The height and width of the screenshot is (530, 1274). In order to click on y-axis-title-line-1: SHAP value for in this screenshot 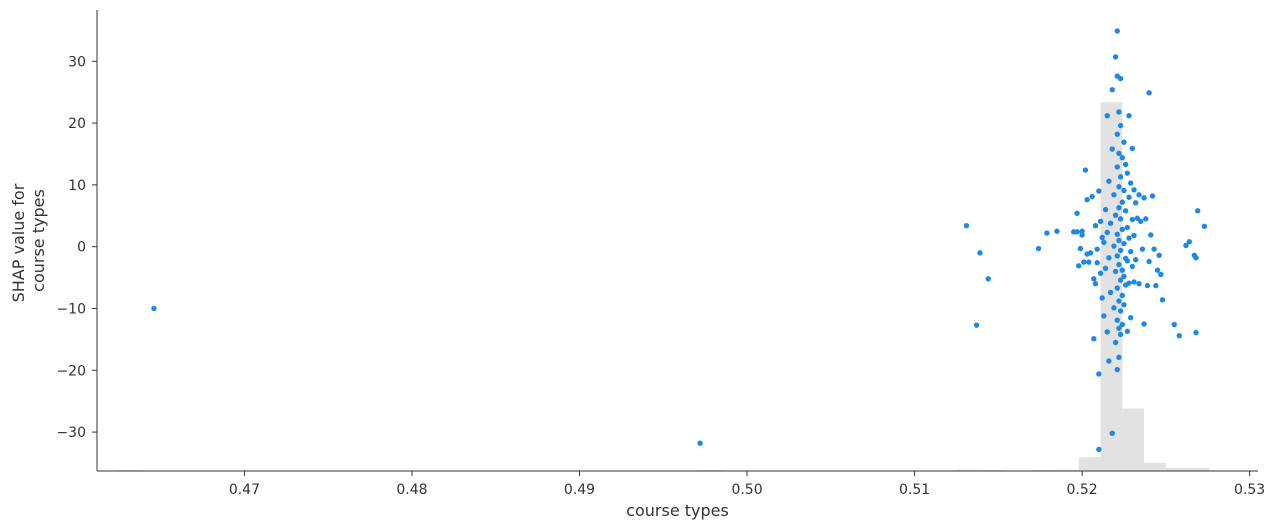, I will do `click(18, 242)`.